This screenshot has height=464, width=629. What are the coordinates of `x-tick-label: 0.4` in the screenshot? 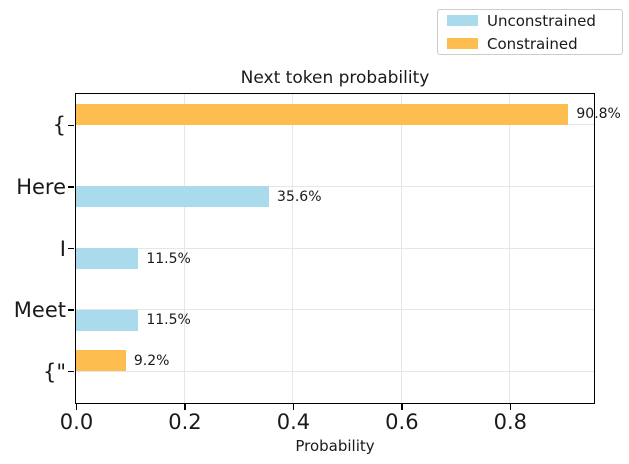 It's located at (293, 422).